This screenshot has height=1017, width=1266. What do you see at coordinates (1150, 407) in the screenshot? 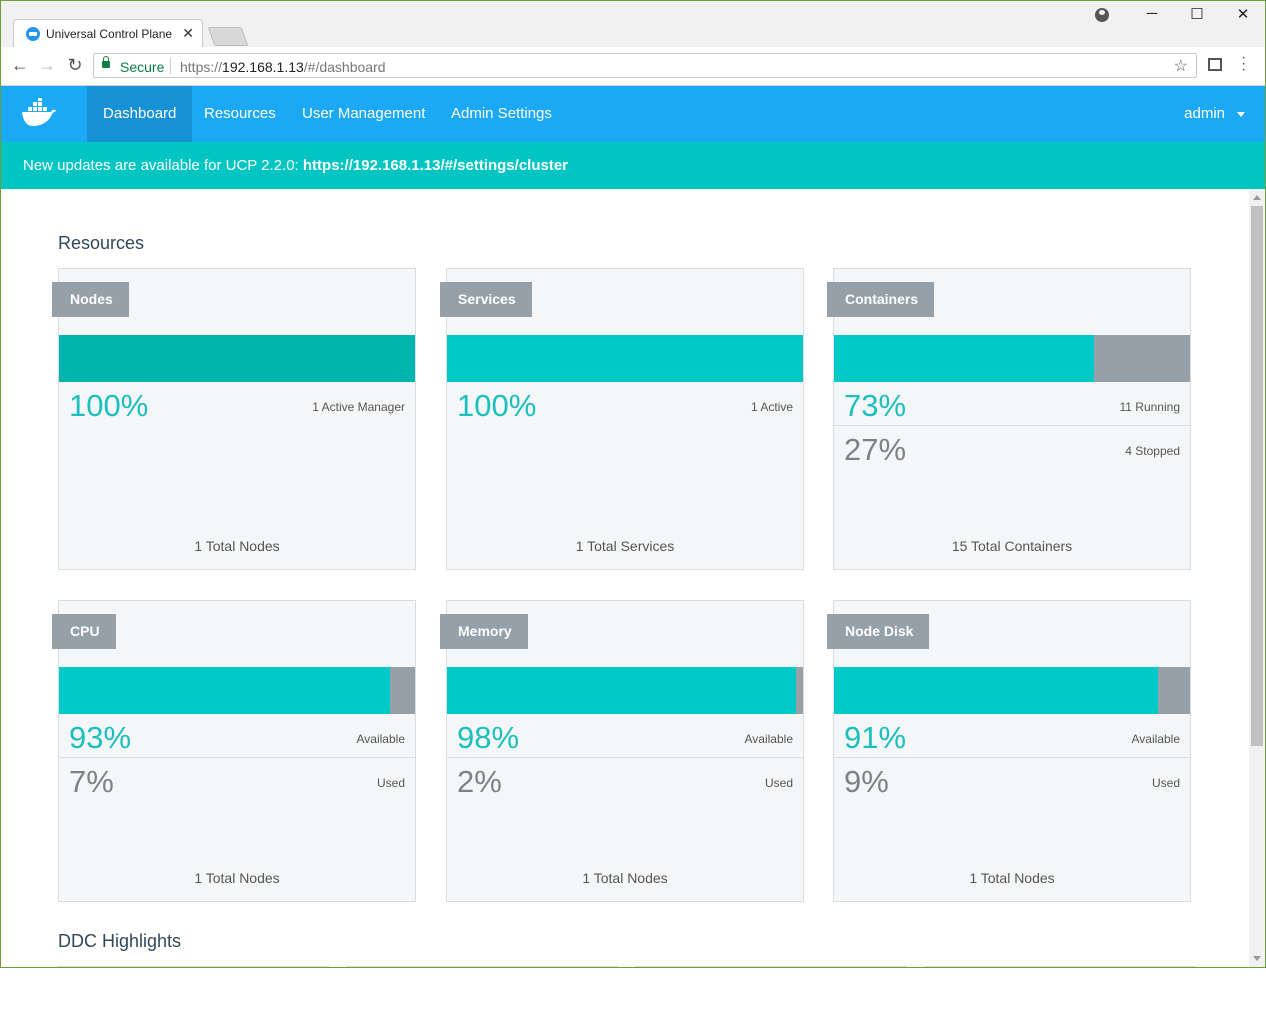
I see `stat-label: 11 Running` at bounding box center [1150, 407].